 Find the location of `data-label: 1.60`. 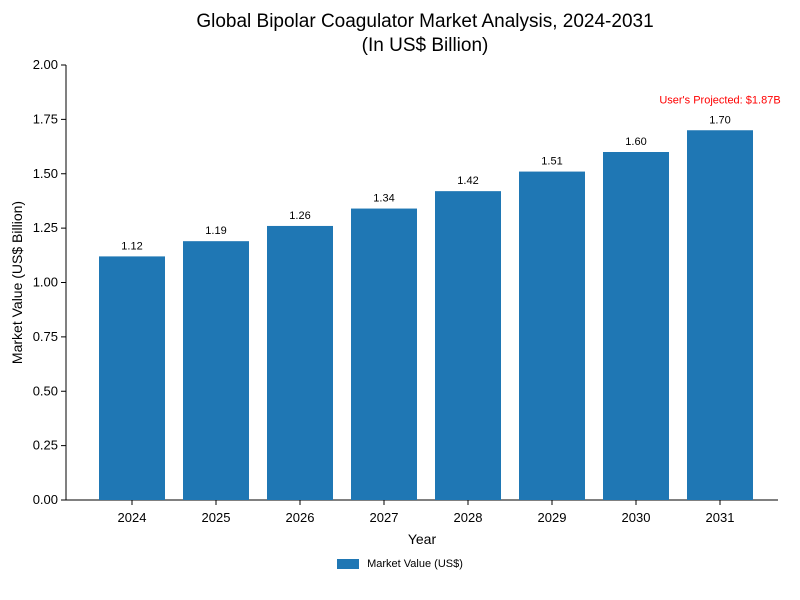

data-label: 1.60 is located at coordinates (635, 142).